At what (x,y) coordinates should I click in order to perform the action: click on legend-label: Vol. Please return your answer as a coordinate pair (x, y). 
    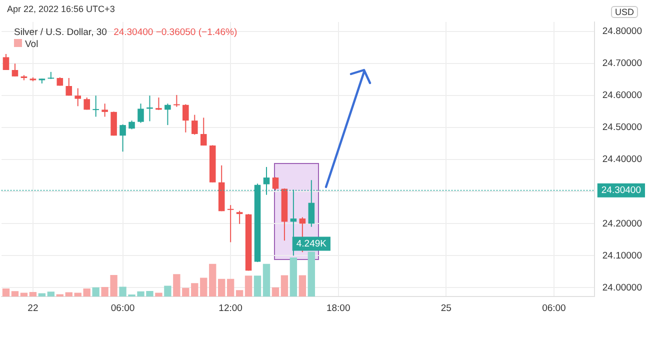
    Looking at the image, I should click on (31, 44).